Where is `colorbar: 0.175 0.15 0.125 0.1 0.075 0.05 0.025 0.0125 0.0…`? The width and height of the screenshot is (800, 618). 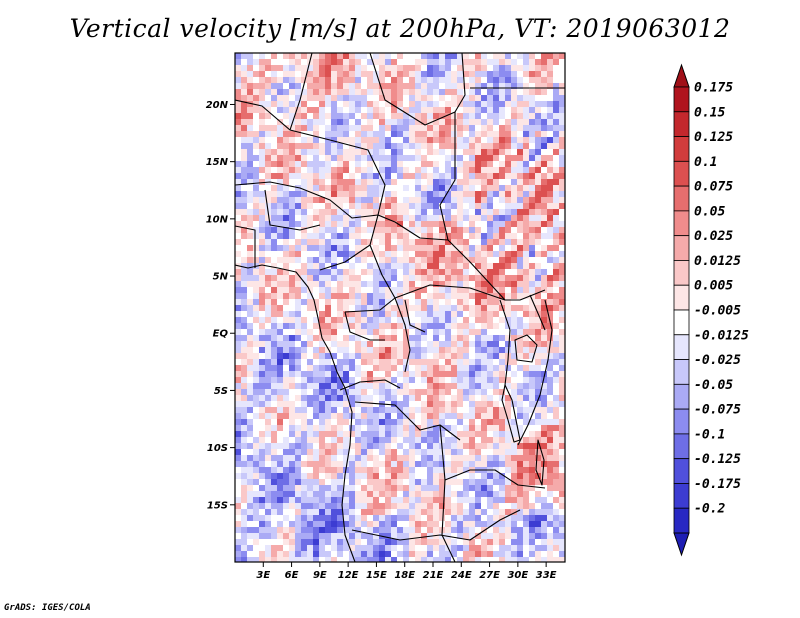 colorbar: 0.175 0.15 0.125 0.1 0.075 0.05 0.025 0.0125 0.0… is located at coordinates (711, 310).